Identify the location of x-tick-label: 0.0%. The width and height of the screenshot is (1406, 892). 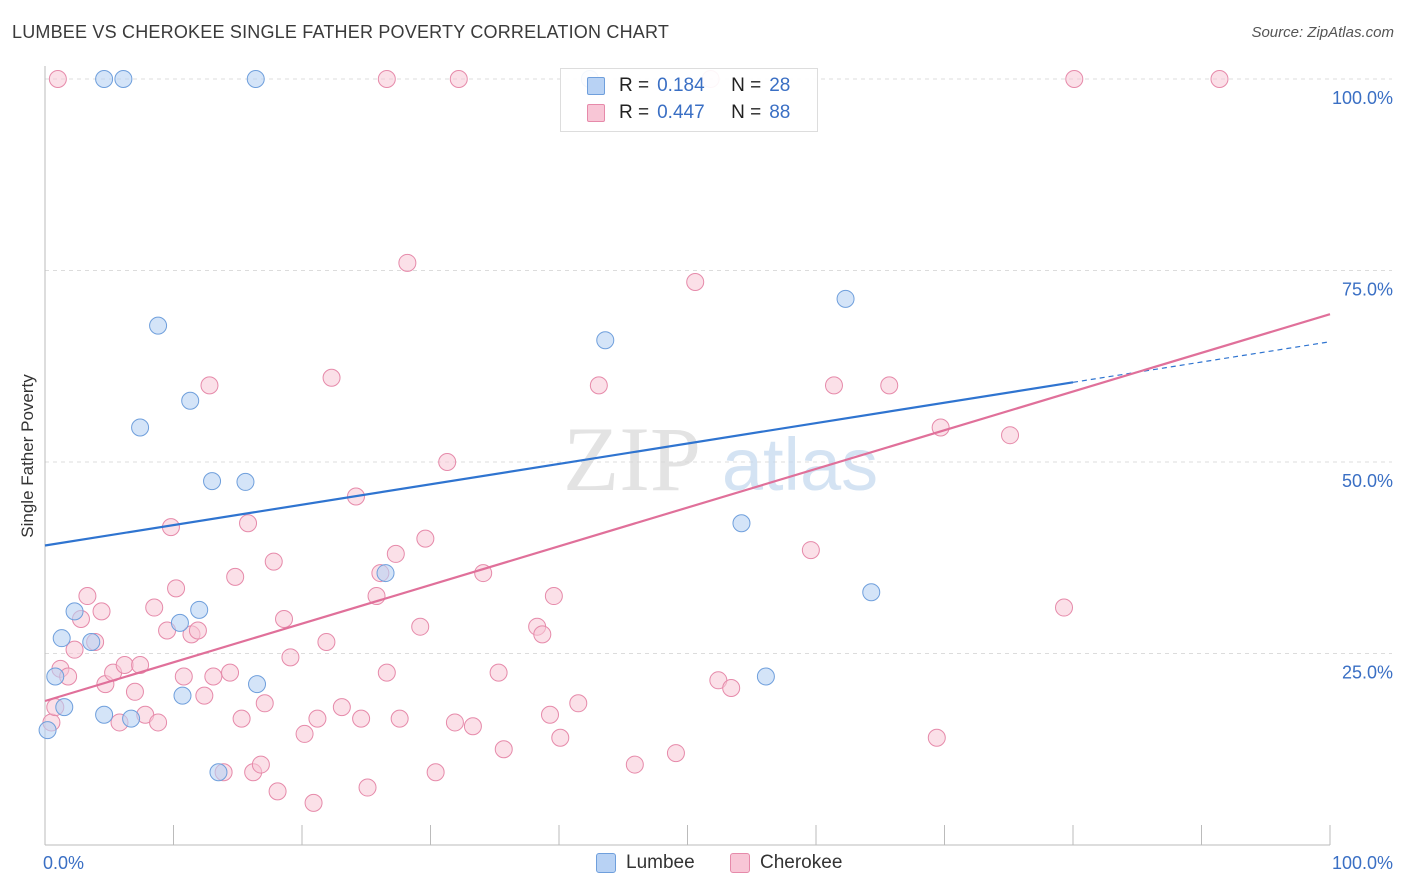
(63, 863).